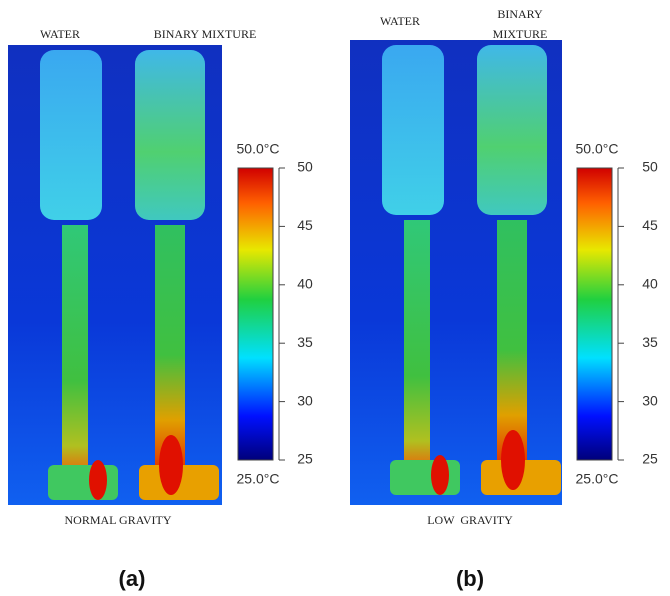  Describe the element at coordinates (470, 520) in the screenshot. I see `caption: LOW GRAVITY` at that location.